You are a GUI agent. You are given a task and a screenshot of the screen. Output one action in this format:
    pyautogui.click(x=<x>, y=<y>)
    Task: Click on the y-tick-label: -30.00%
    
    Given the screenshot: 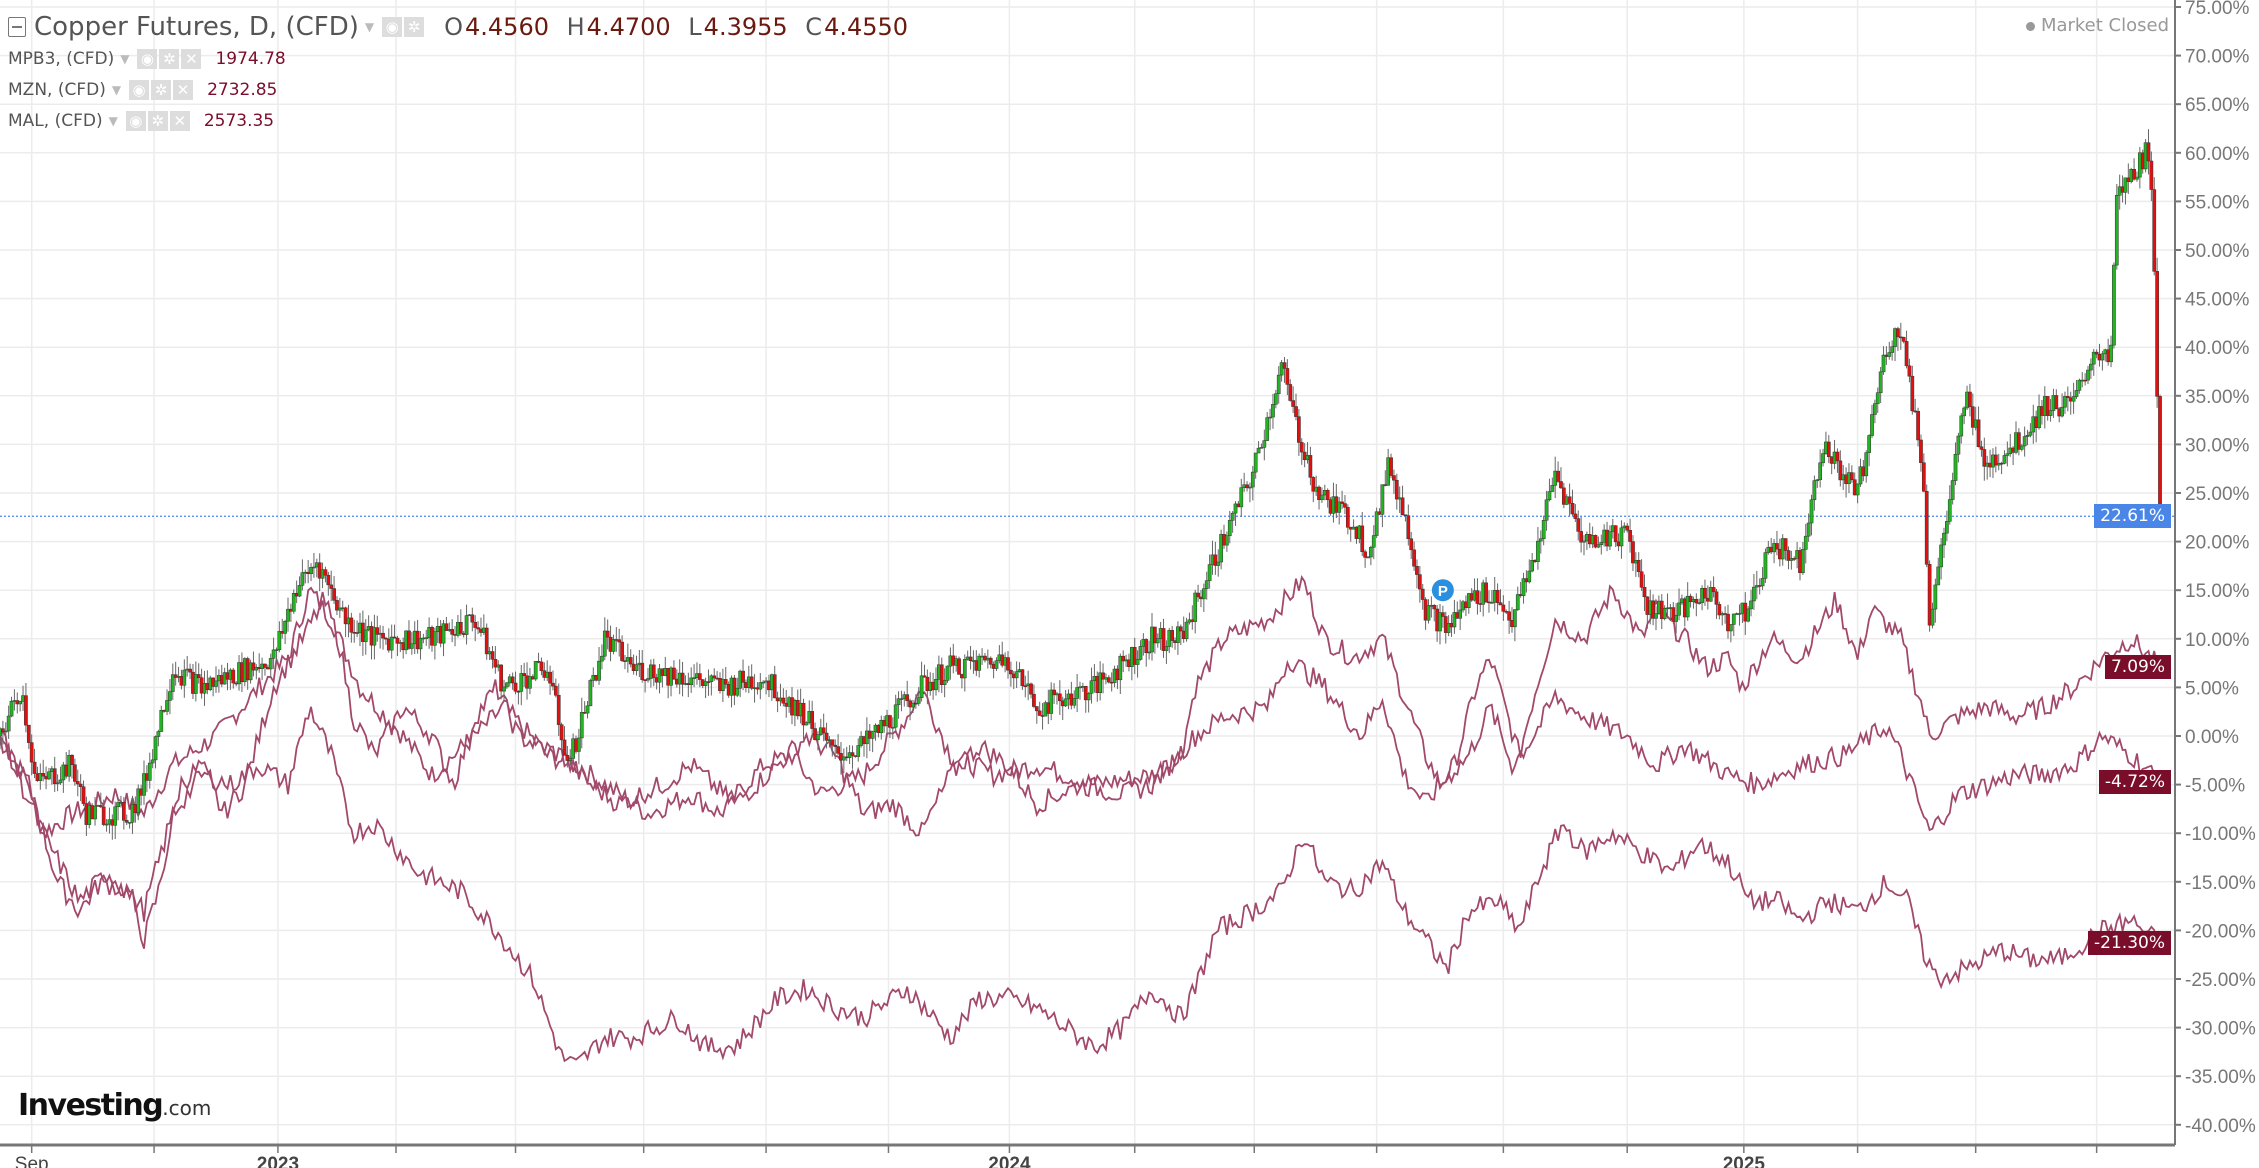 What is the action you would take?
    pyautogui.click(x=2220, y=1029)
    